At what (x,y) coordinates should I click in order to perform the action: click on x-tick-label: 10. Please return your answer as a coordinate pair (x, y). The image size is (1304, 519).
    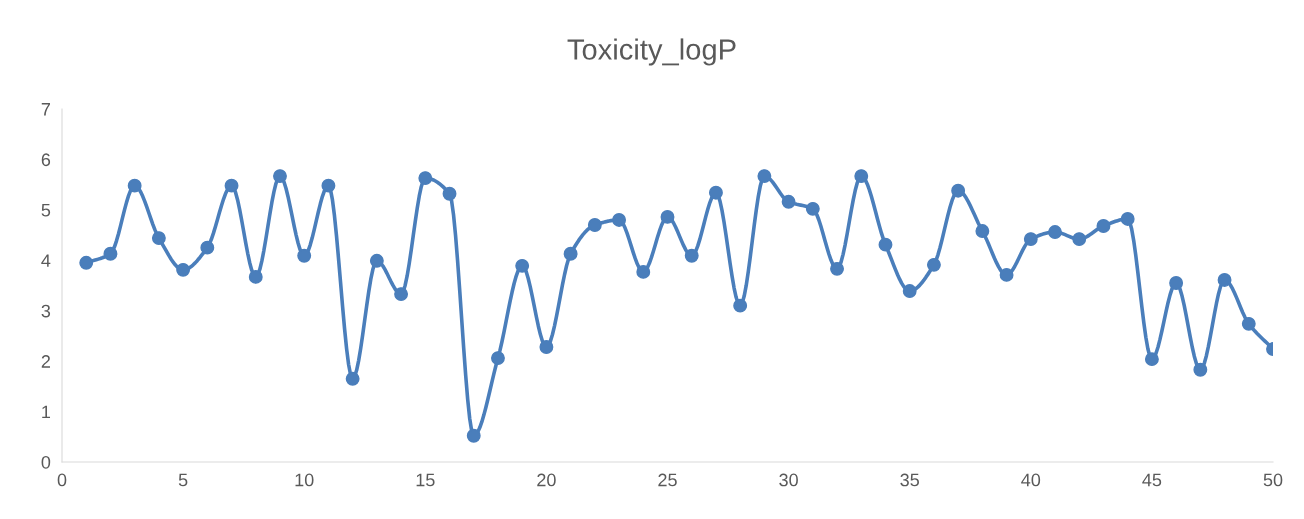
    Looking at the image, I should click on (304, 480).